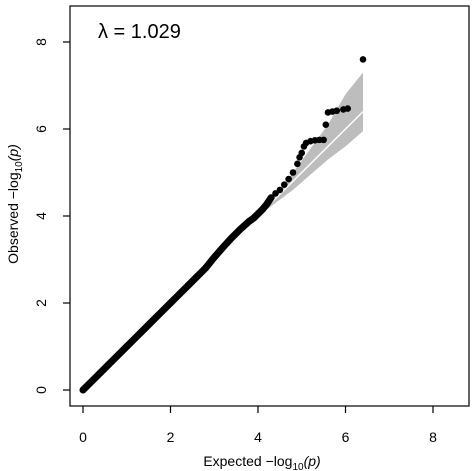 The width and height of the screenshot is (474, 471). I want to click on x-axis-label: Expected −log10(p), so click(261, 462).